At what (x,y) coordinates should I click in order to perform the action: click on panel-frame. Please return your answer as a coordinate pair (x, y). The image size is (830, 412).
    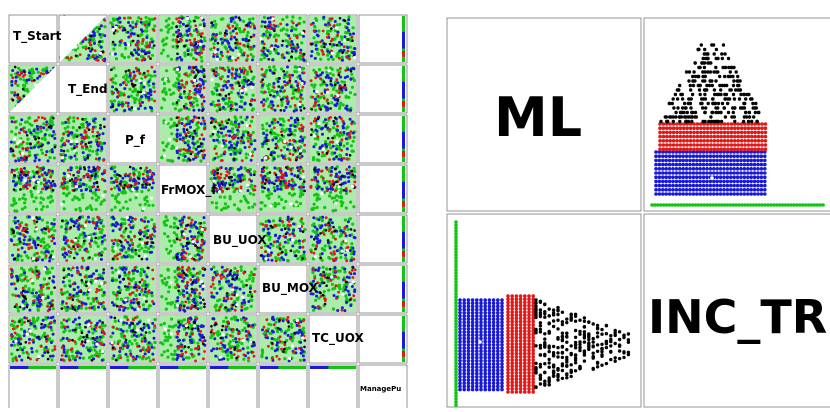
    Looking at the image, I should click on (183, 189).